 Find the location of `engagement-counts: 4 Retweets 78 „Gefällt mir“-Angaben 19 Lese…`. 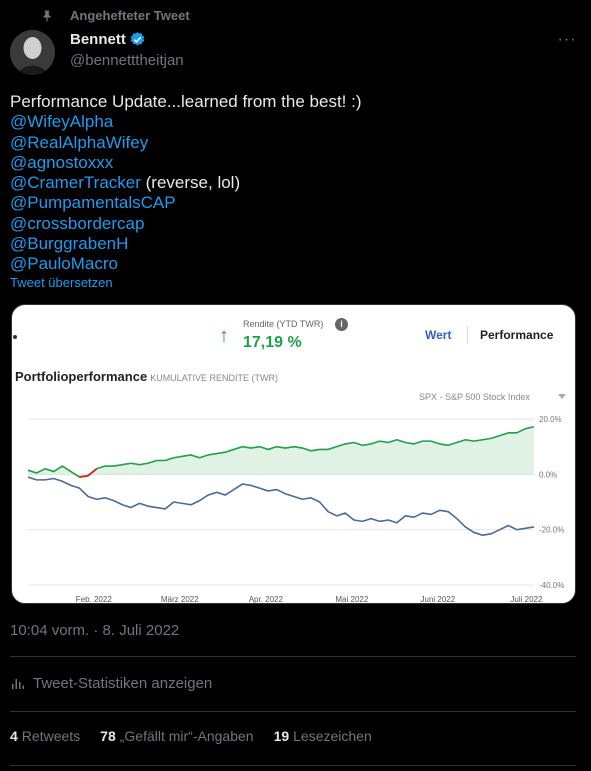

engagement-counts: 4 Retweets 78 „Gefällt mir“-Angaben 19 Lese… is located at coordinates (201, 736).